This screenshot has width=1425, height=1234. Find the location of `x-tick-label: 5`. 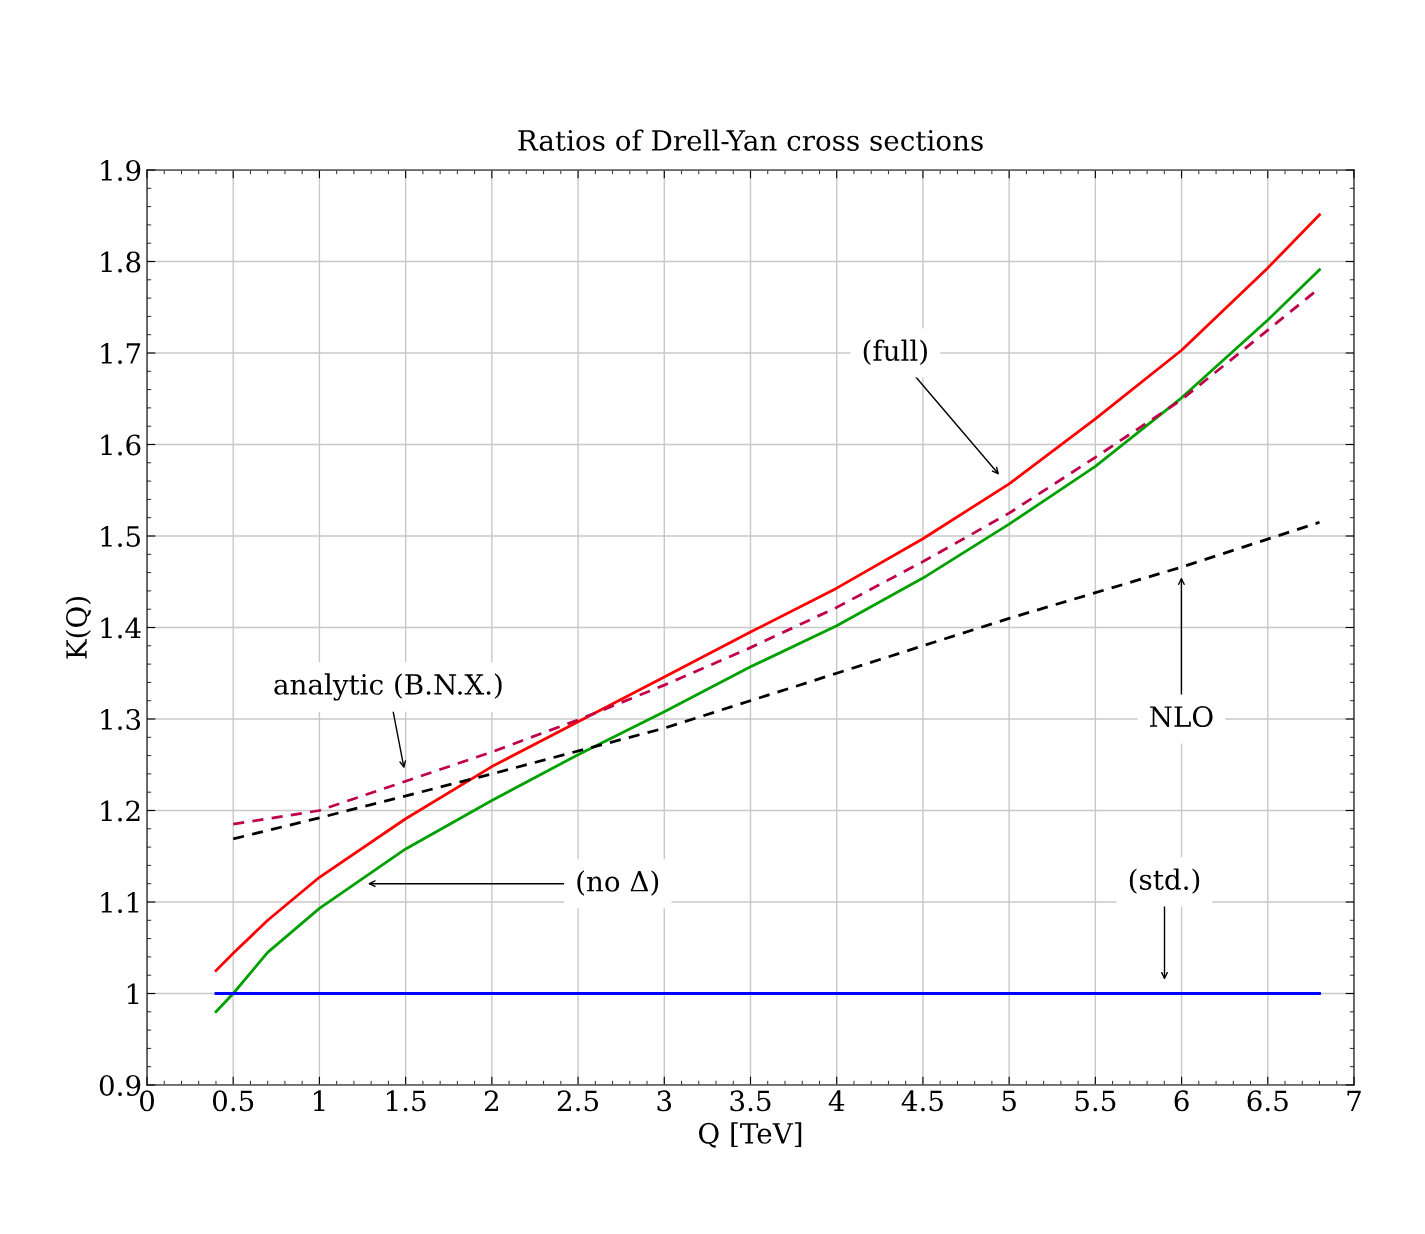

x-tick-label: 5 is located at coordinates (1009, 1101).